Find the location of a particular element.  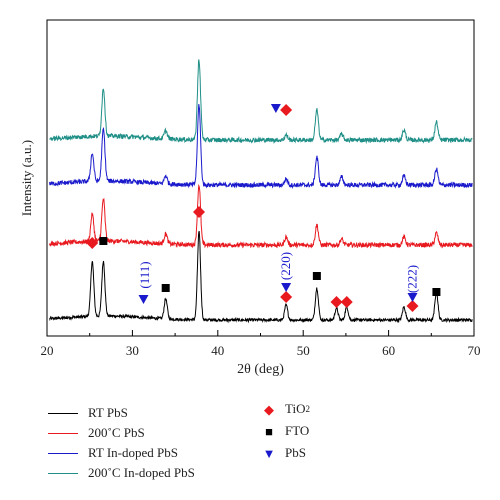

square-marker-icon: ■ is located at coordinates (269, 431).